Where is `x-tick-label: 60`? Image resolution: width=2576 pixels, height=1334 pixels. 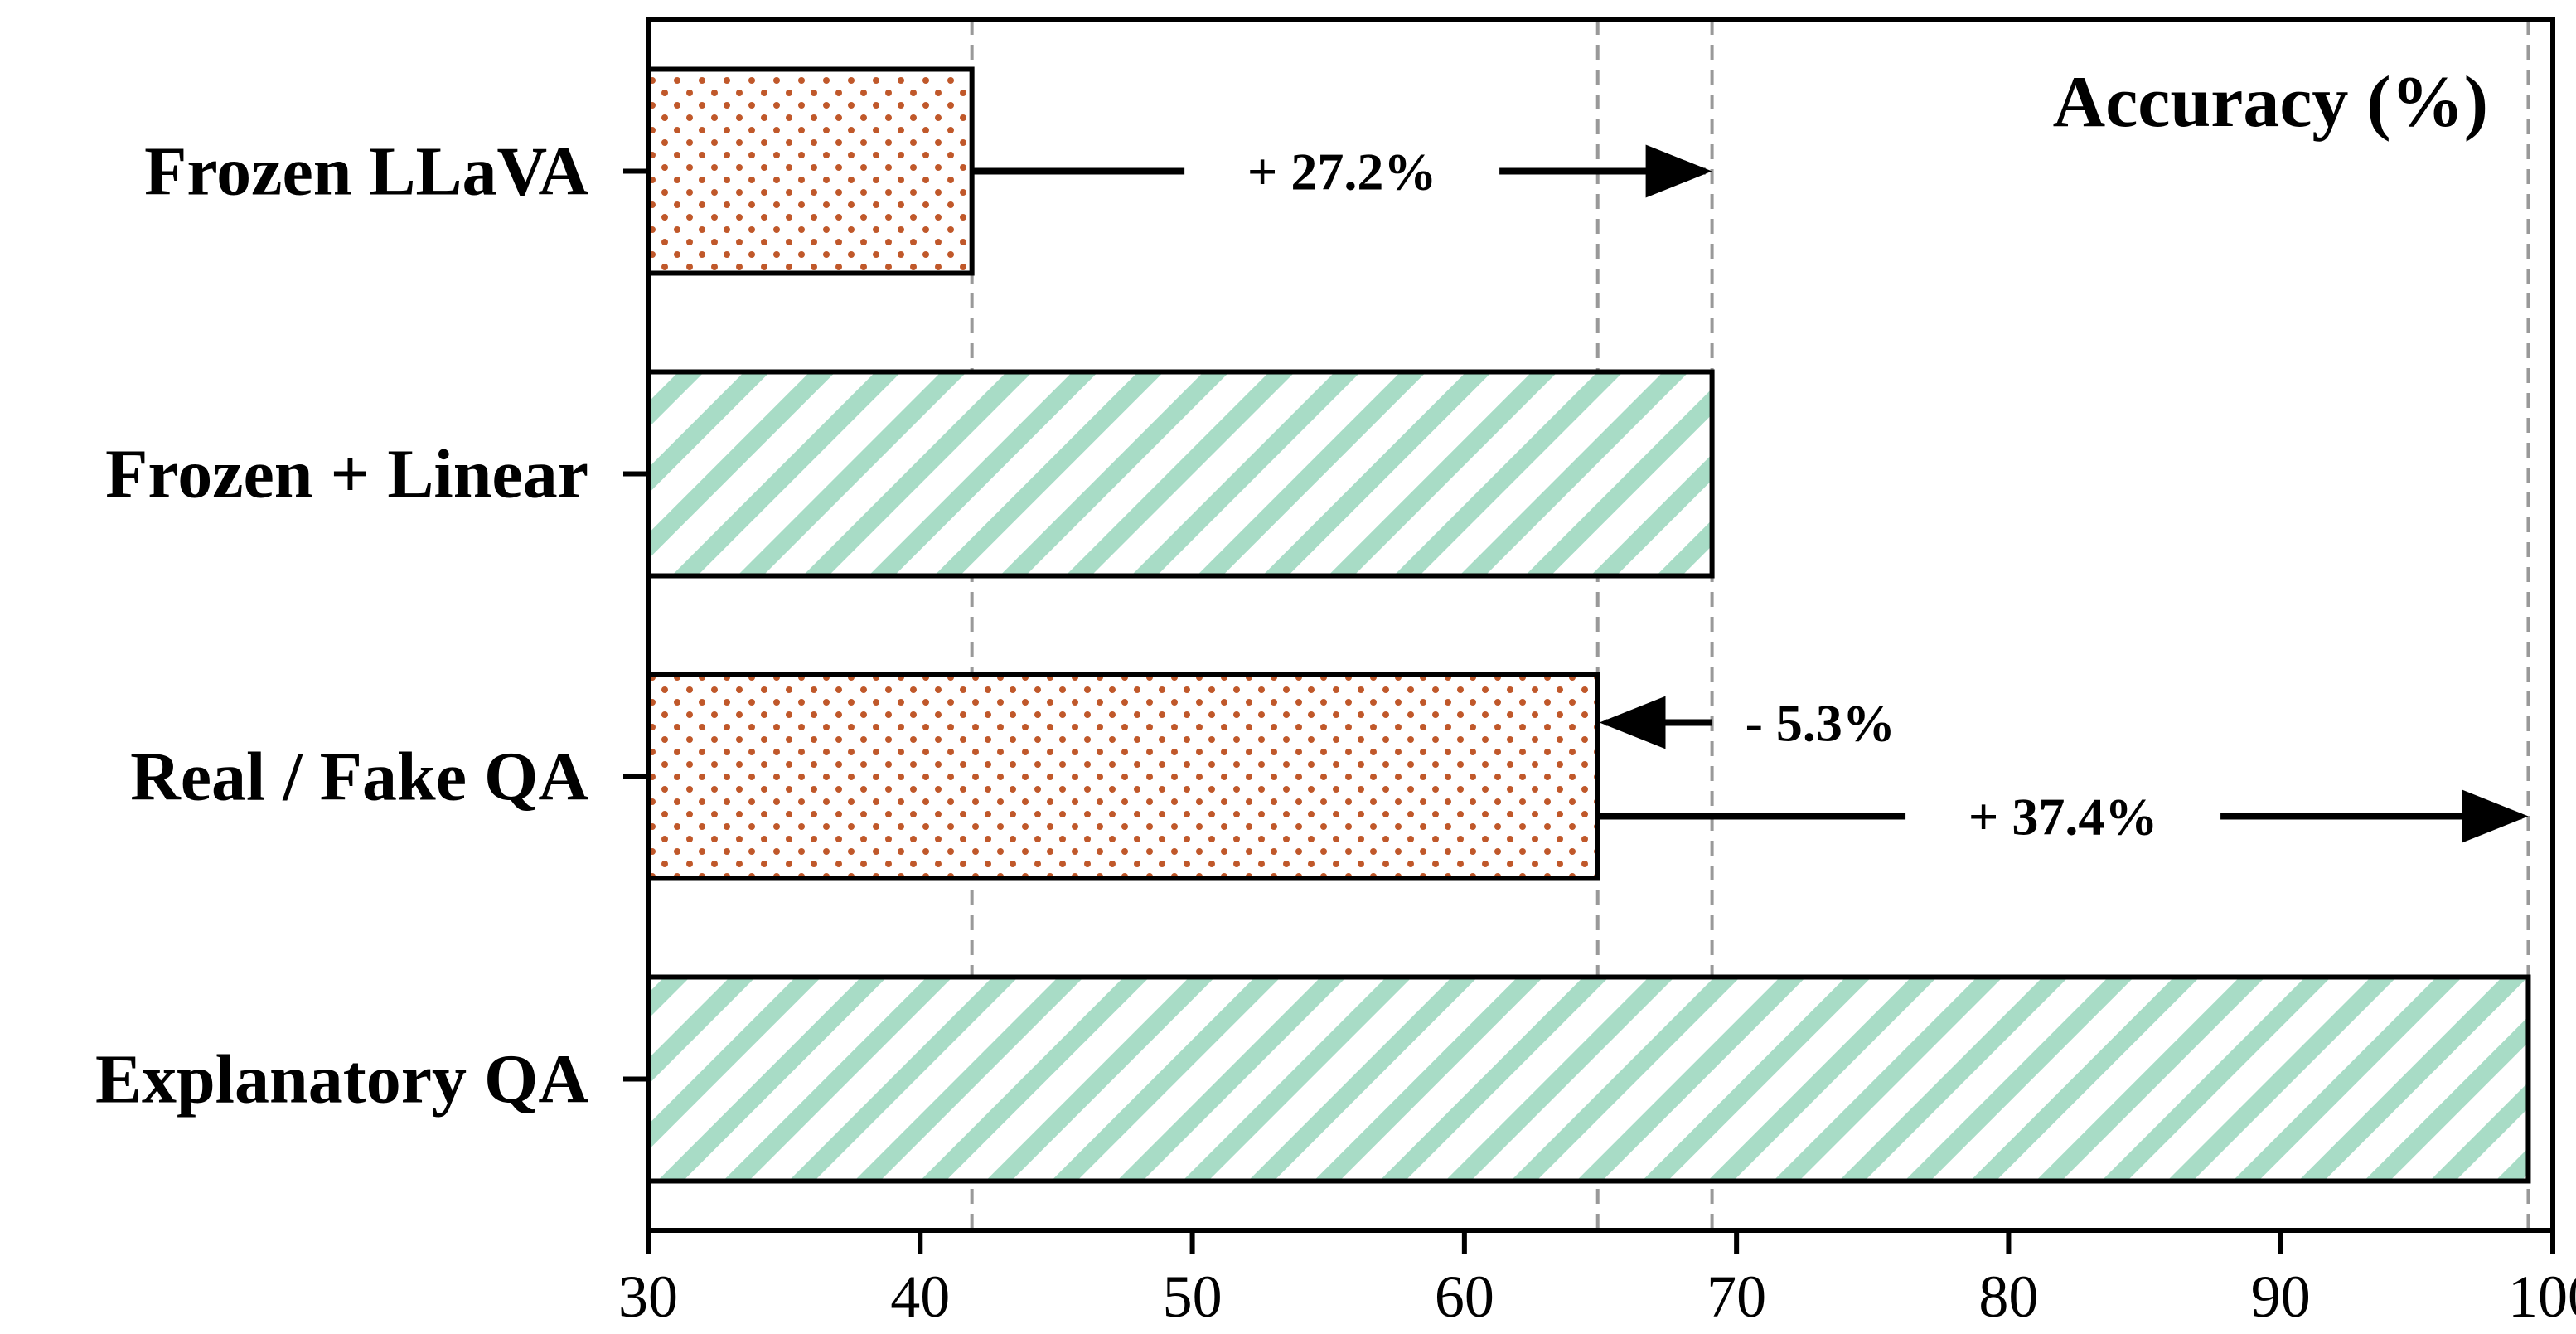
x-tick-label: 60 is located at coordinates (1464, 1297).